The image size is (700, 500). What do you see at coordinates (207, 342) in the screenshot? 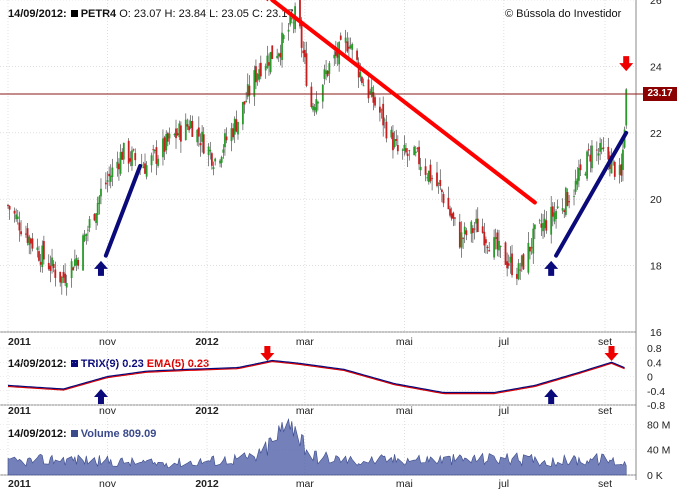
I see `x-tick-label: 2012` at bounding box center [207, 342].